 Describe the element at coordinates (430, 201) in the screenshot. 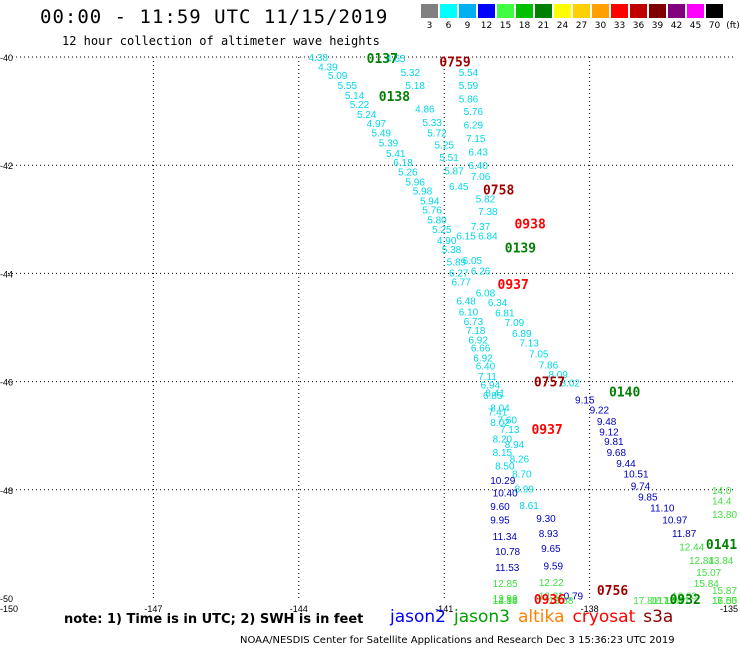

I see `wave-height-value: 5.94` at that location.